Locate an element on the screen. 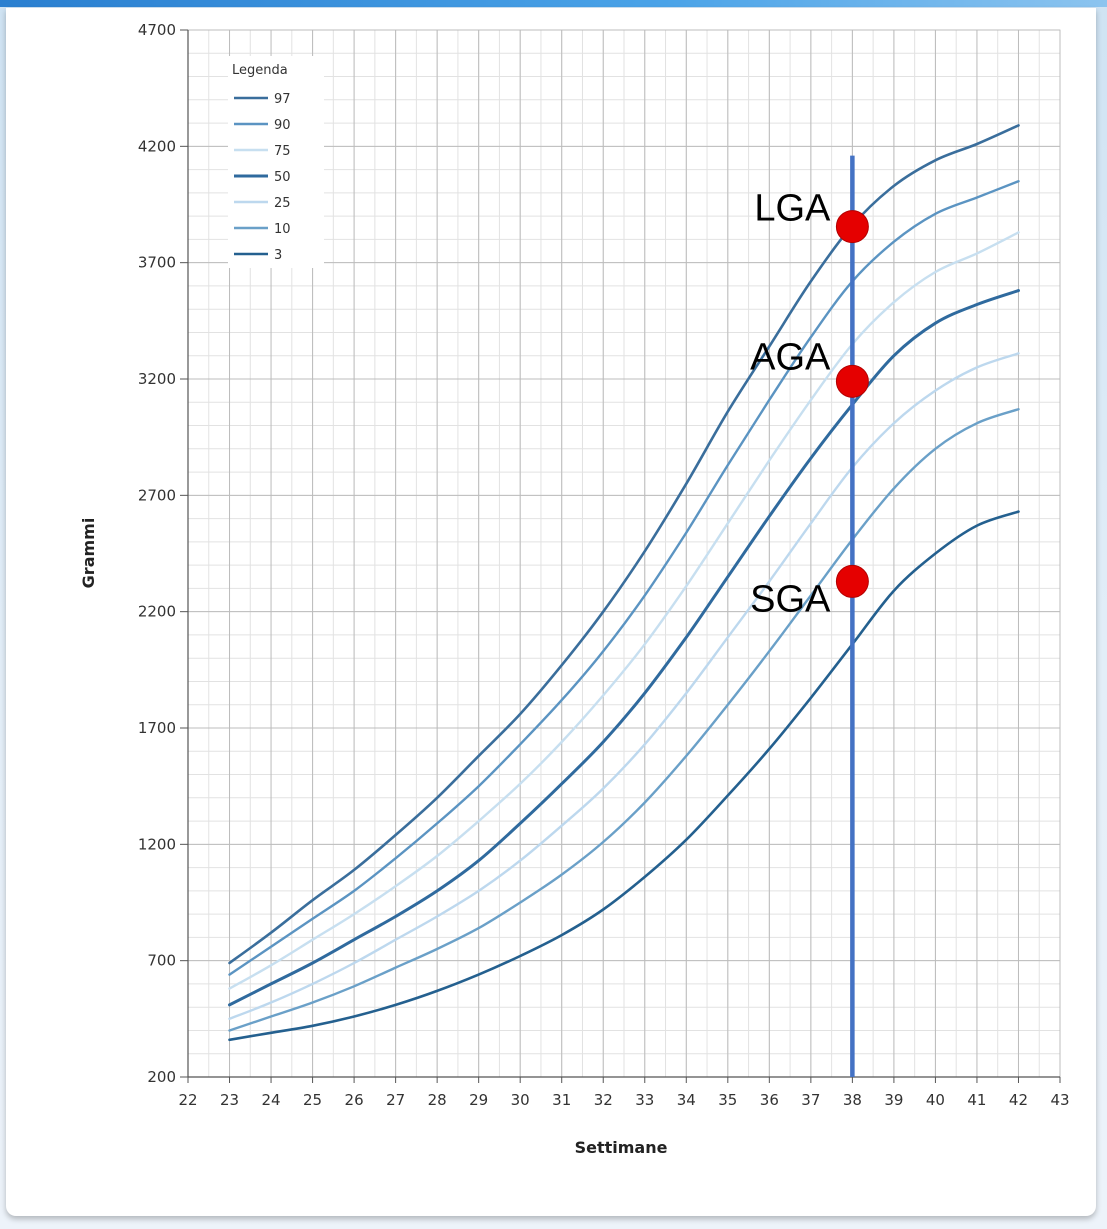  y-axis-title: Grammi is located at coordinates (88, 553).